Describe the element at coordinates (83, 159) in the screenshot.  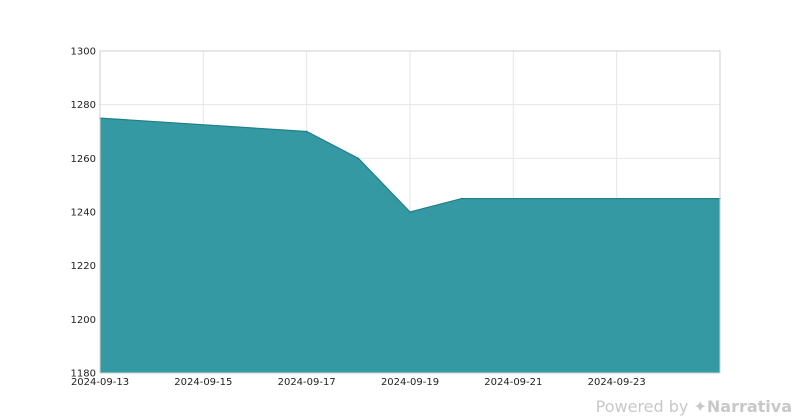
I see `y-tick-label: 1260` at that location.